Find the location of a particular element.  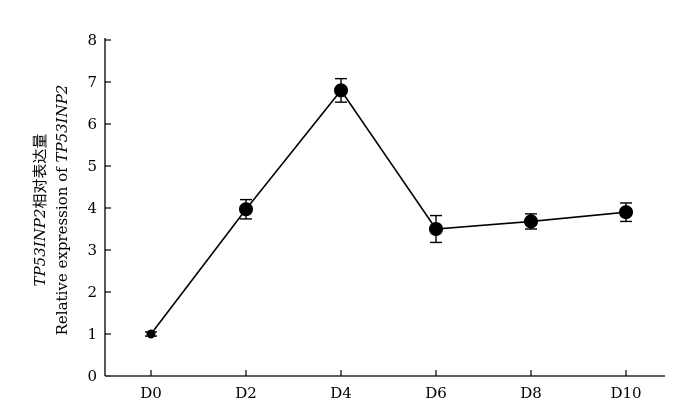

y-tick-label-1: 1 is located at coordinates (92, 334).